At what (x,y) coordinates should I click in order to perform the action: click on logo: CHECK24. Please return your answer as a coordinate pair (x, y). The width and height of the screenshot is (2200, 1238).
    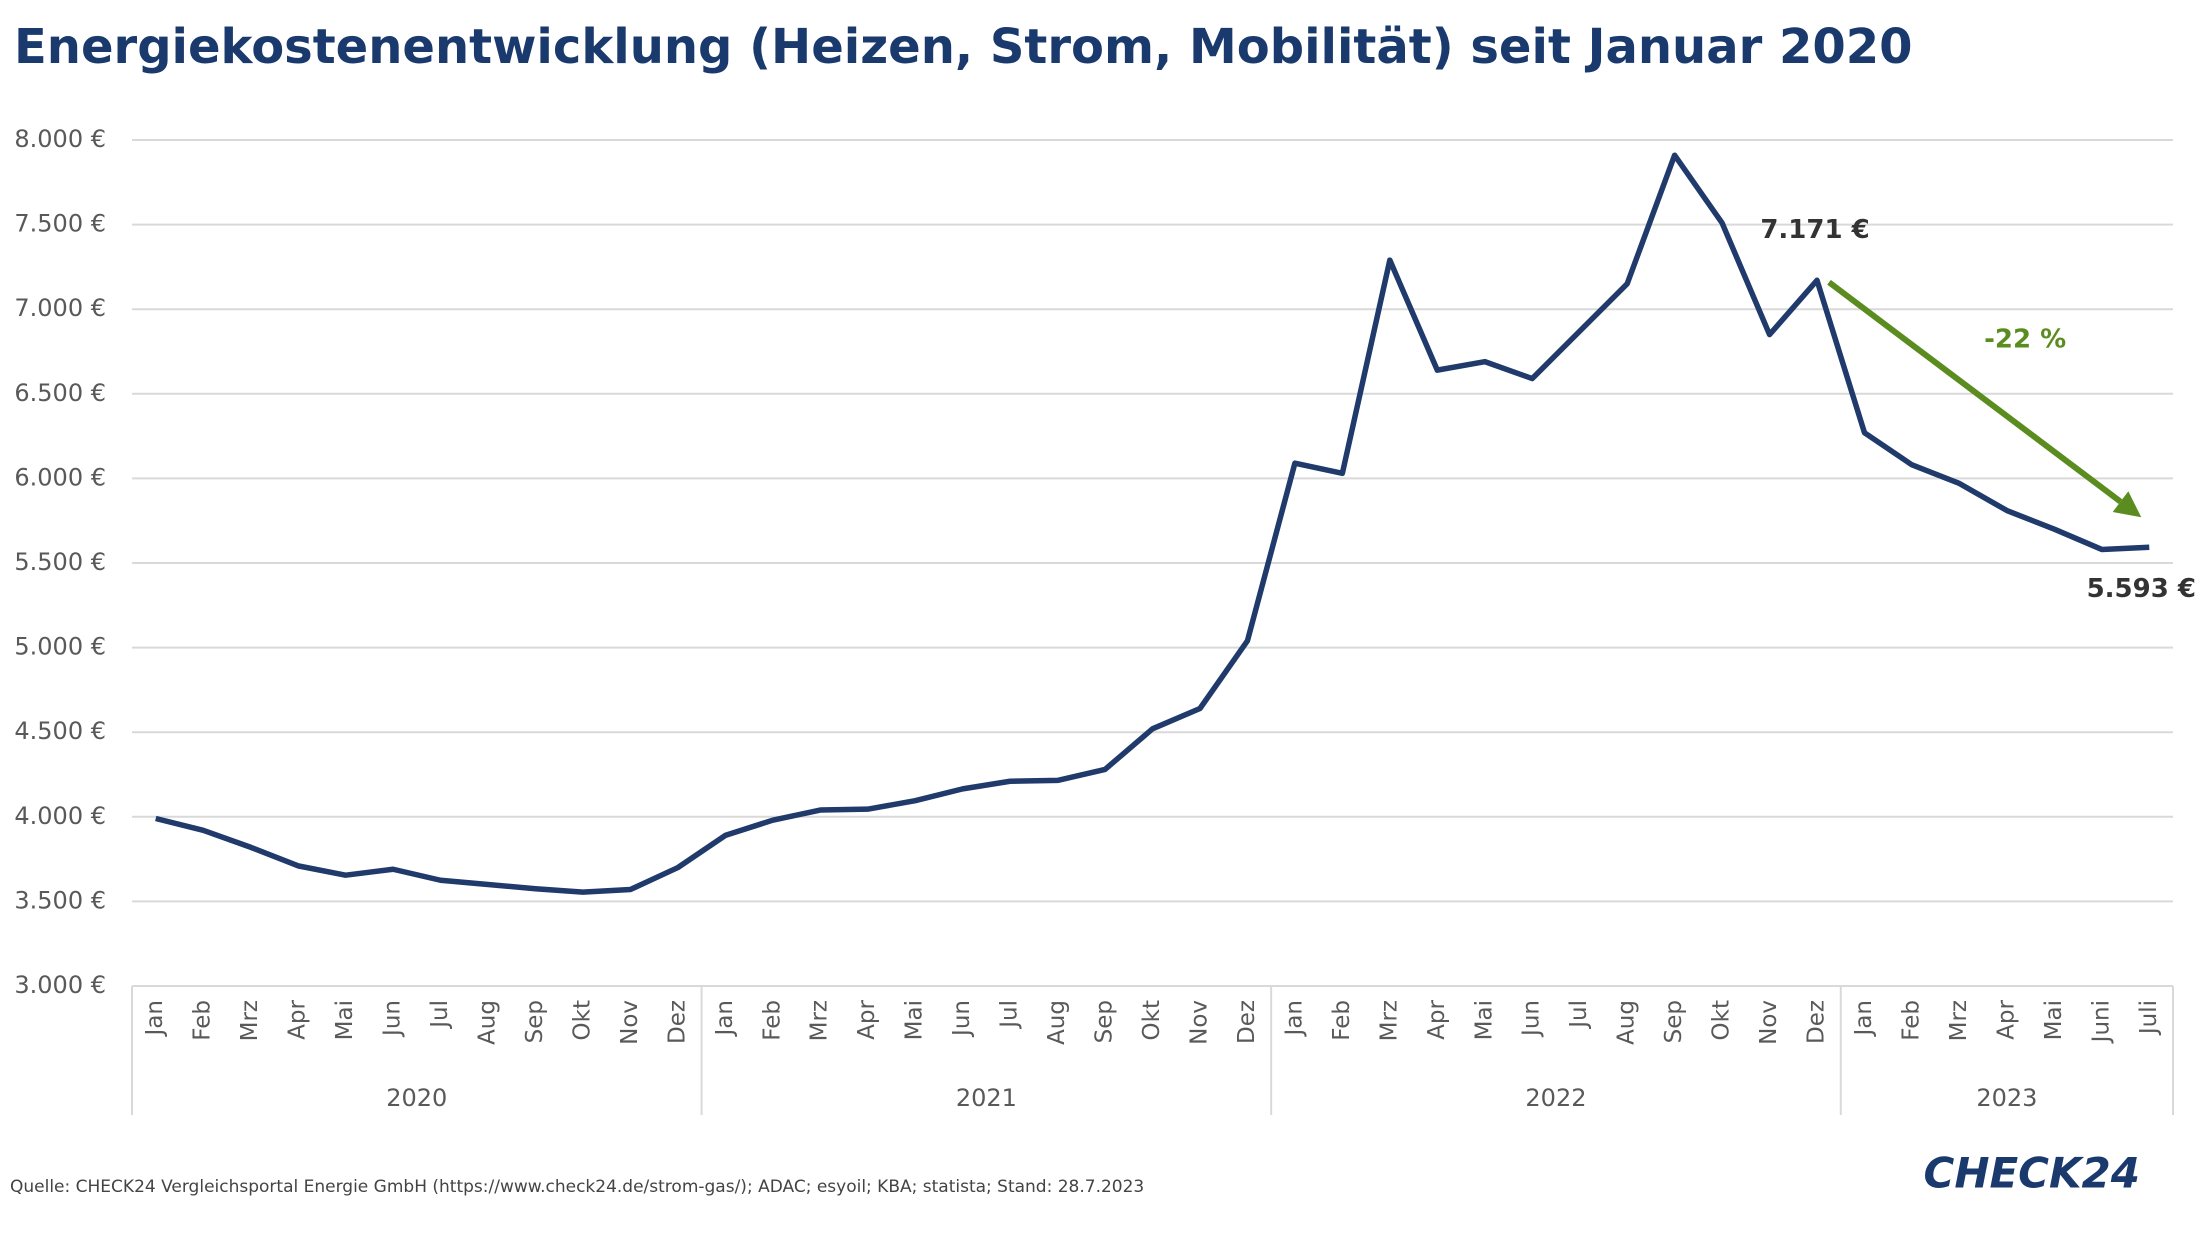
    Looking at the image, I should click on (2032, 1173).